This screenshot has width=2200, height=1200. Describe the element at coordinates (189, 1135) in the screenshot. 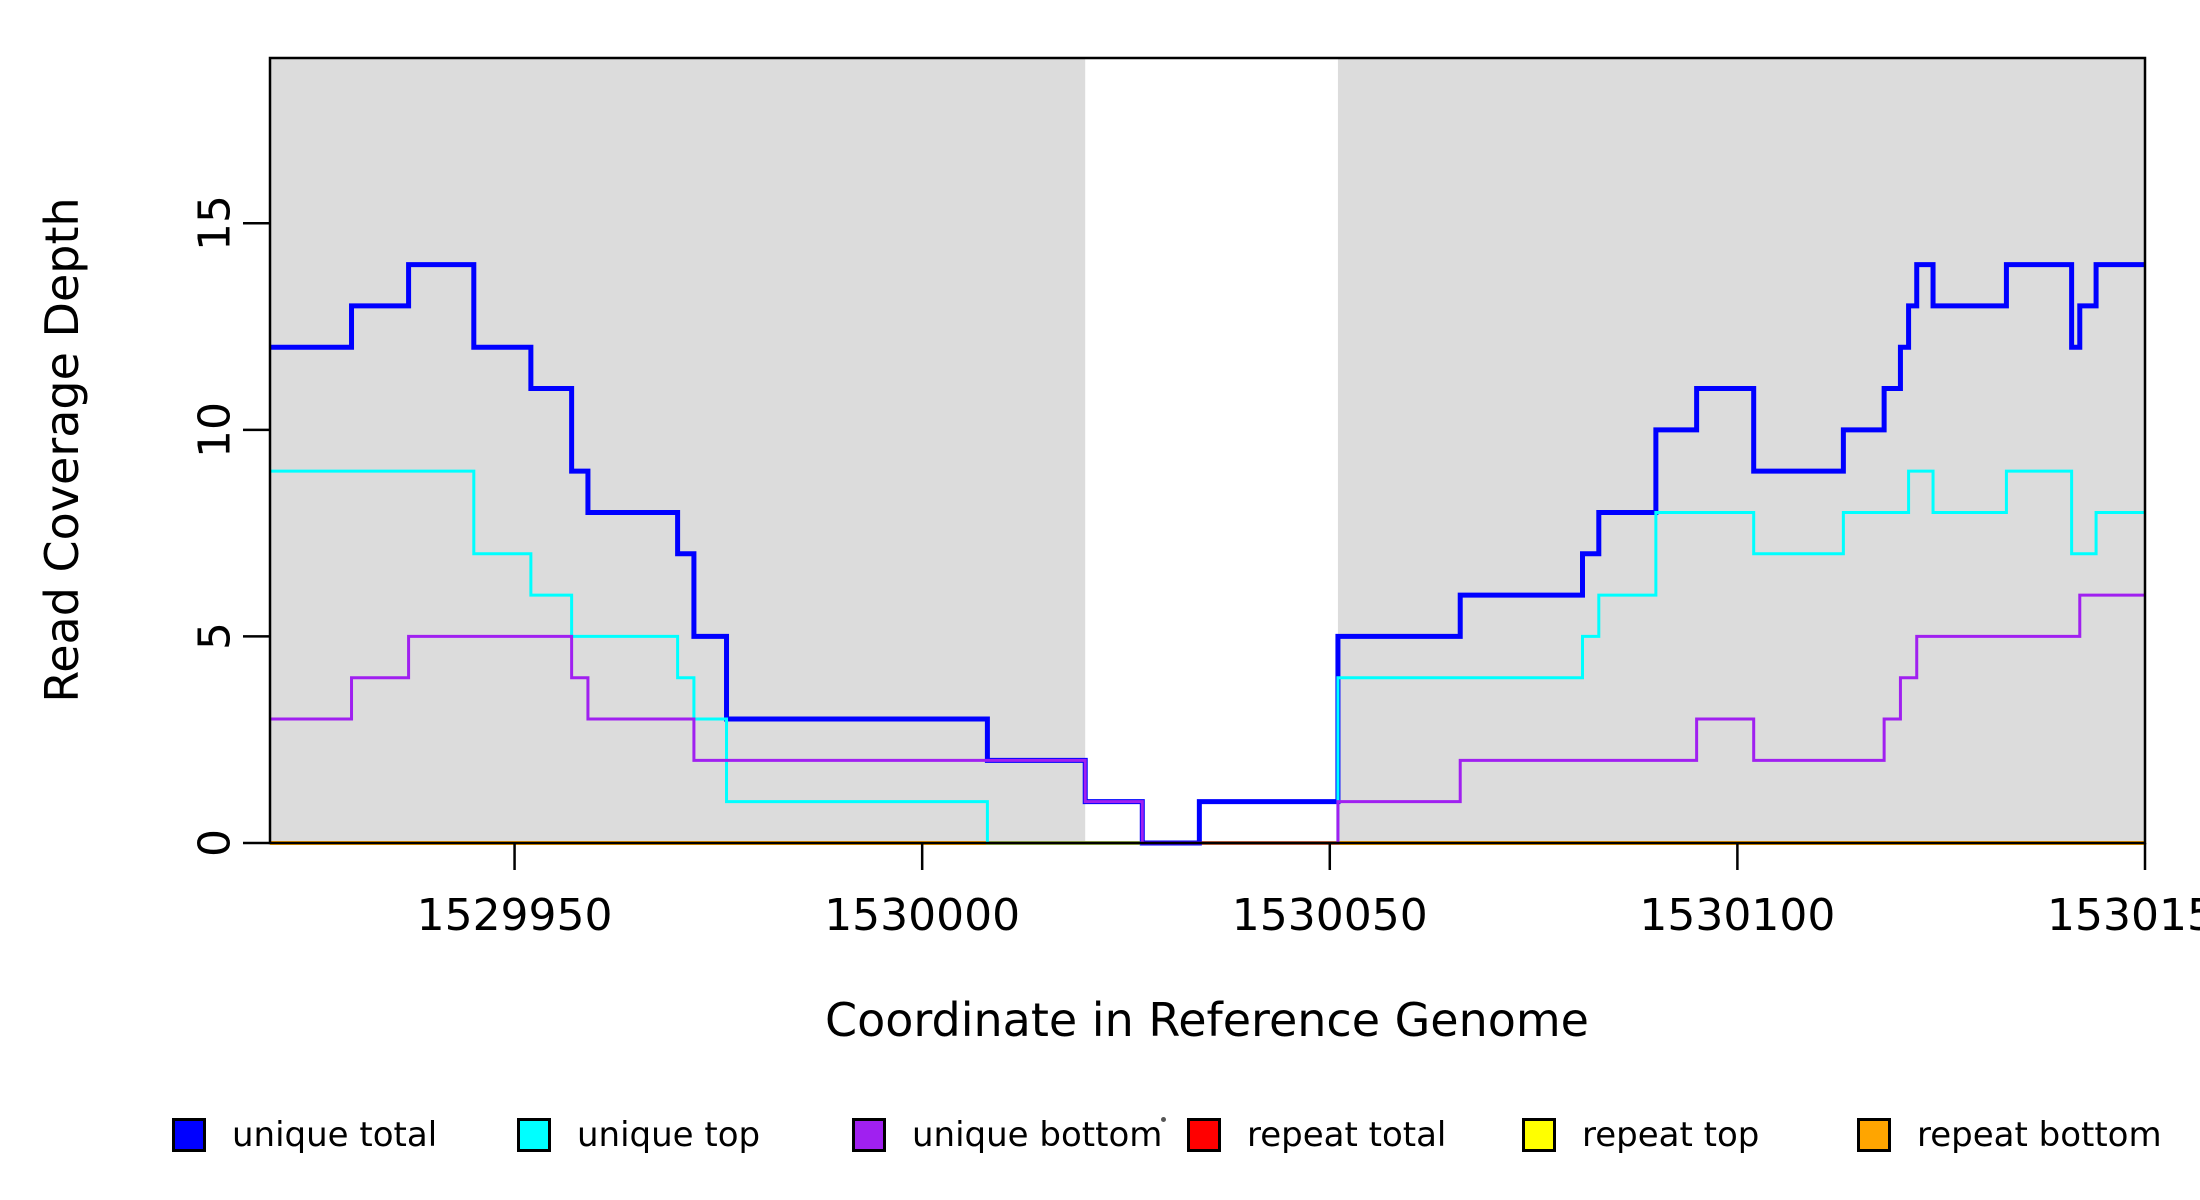

I see `unique-total-swatch-icon` at that location.